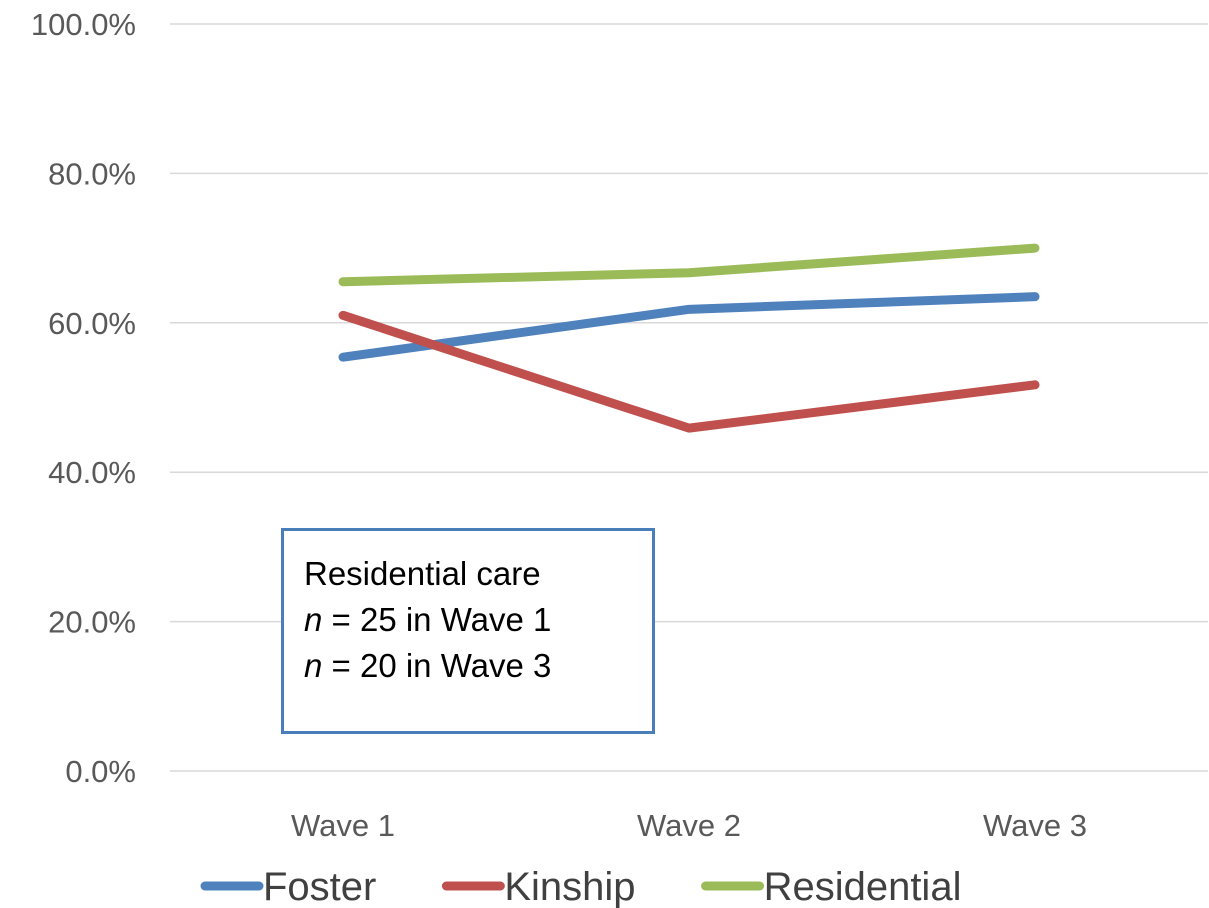  What do you see at coordinates (437, 665) in the screenshot?
I see `annotation-line-3-text: = 20 in Wave 3` at bounding box center [437, 665].